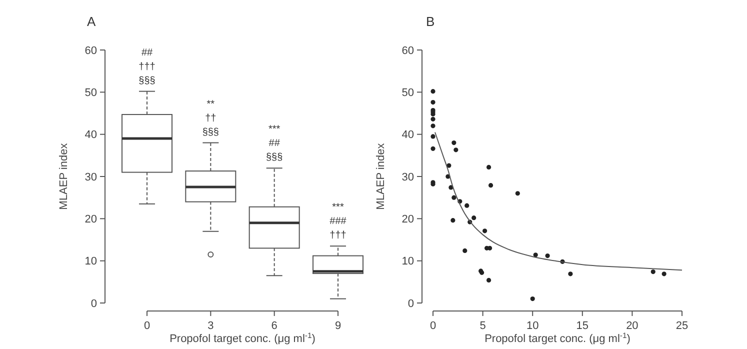 The width and height of the screenshot is (747, 349). Describe the element at coordinates (338, 326) in the screenshot. I see `x-tick-label: 9` at that location.